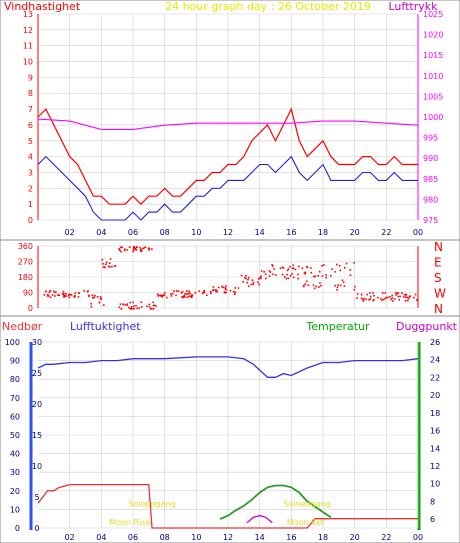  Describe the element at coordinates (30, 188) in the screenshot. I see `wind-tick-label: 2` at that location.